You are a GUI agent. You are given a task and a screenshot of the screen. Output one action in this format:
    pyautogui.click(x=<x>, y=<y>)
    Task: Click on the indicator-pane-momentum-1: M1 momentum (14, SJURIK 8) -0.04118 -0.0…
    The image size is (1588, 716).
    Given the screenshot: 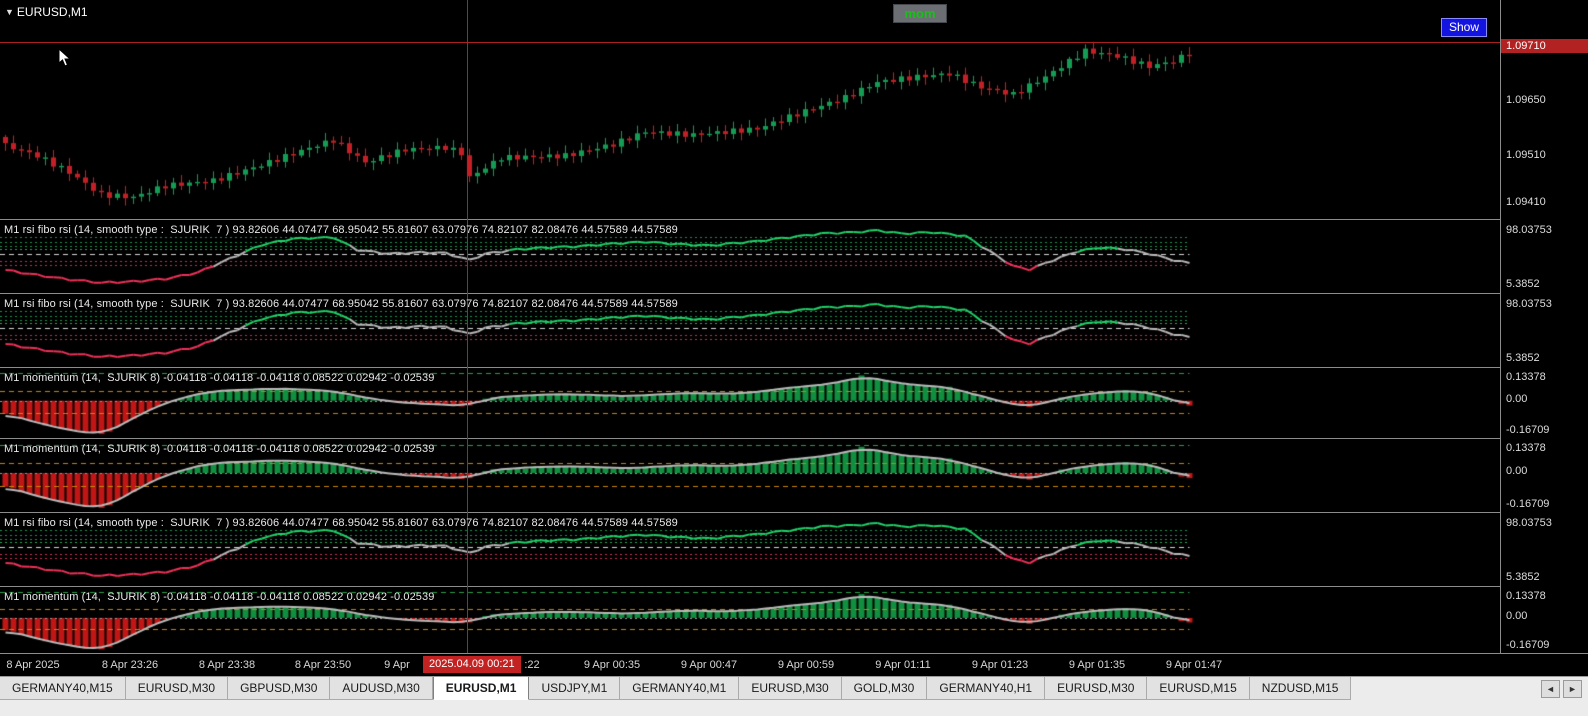 What is the action you would take?
    pyautogui.click(x=750, y=403)
    